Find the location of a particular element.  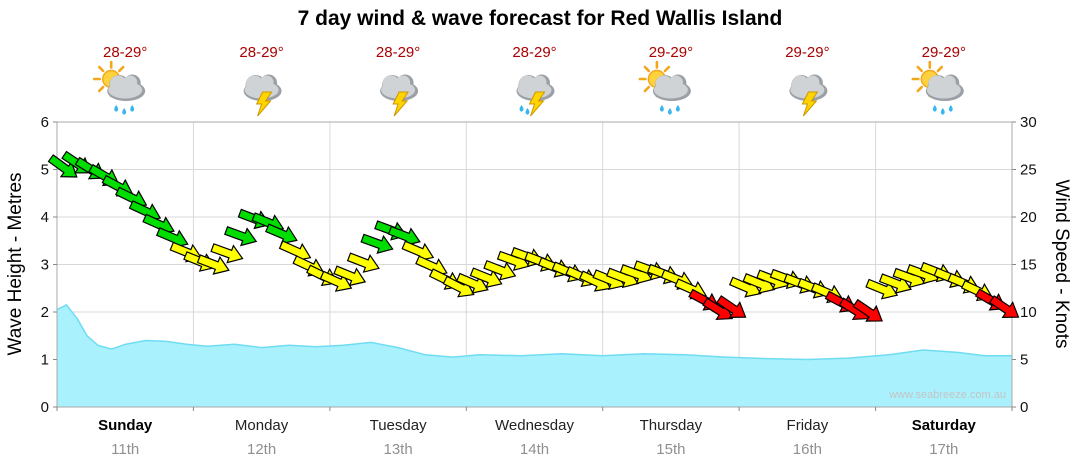

wave-height-line is located at coordinates (534, 332).